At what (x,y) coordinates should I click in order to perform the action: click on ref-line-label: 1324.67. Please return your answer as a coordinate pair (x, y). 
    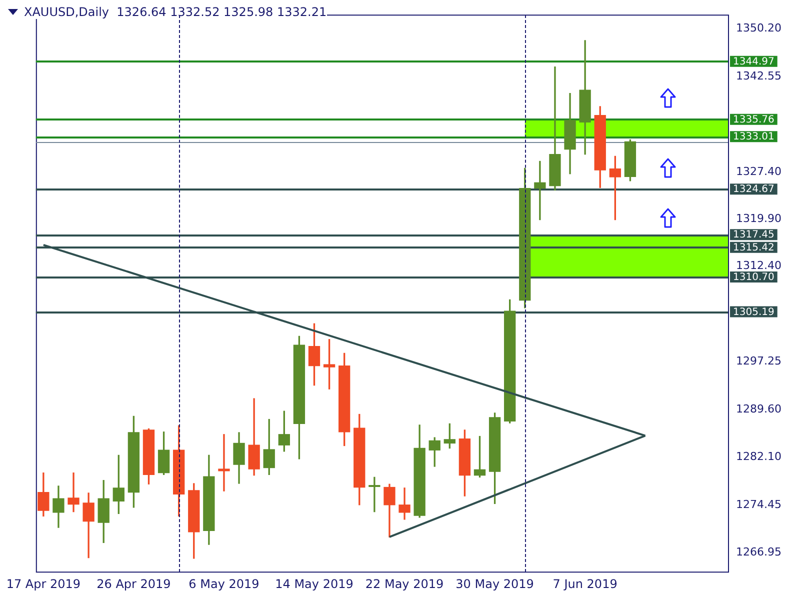
    Looking at the image, I should click on (753, 190).